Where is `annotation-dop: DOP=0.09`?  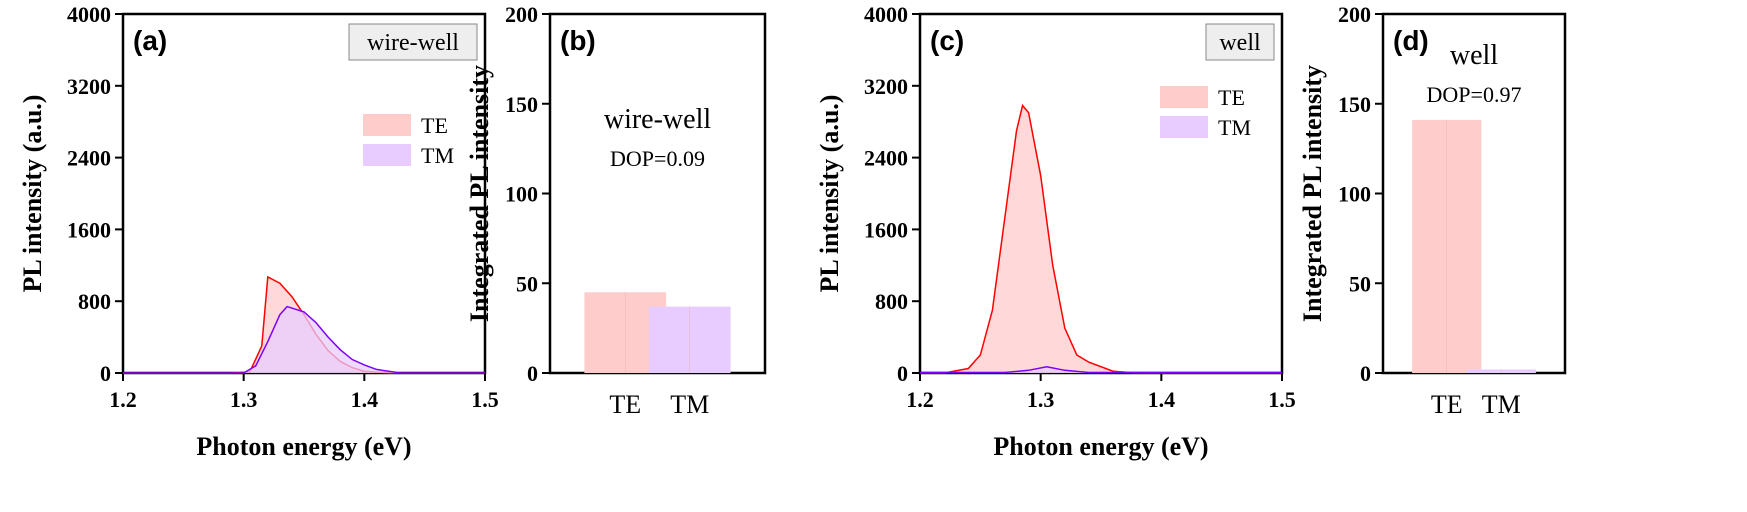
annotation-dop: DOP=0.09 is located at coordinates (657, 158).